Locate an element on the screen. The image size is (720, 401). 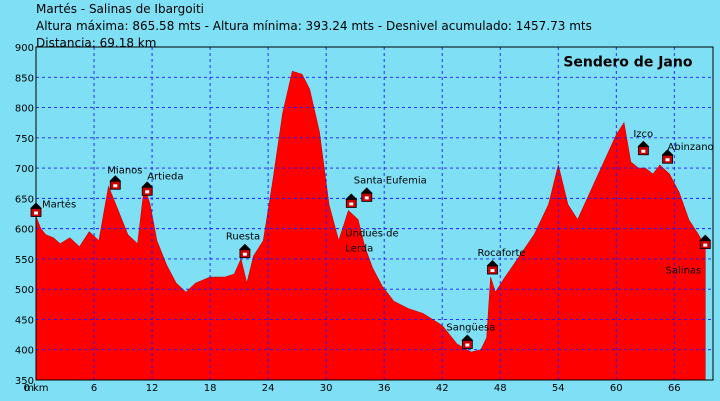
x-tick-label: 24 is located at coordinates (268, 388).